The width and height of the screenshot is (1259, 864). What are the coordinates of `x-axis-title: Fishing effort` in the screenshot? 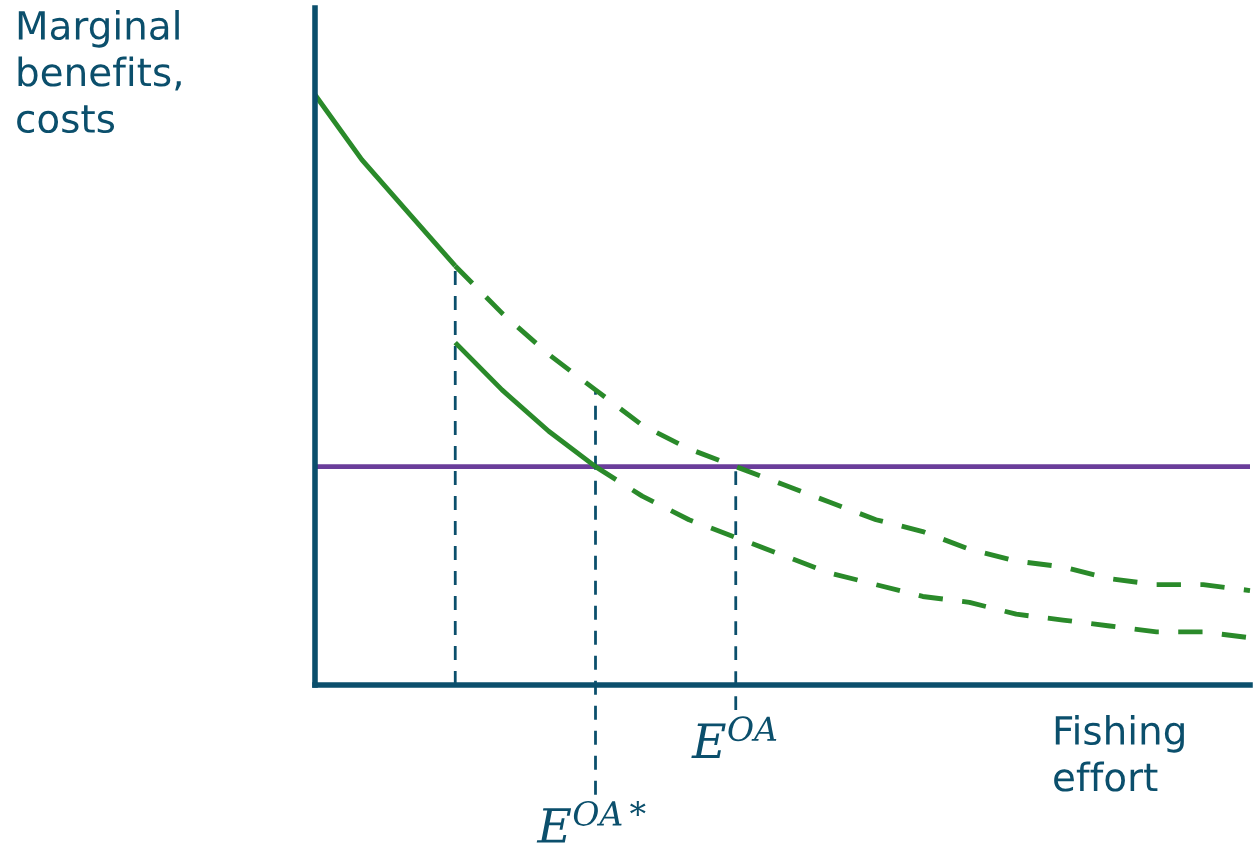 It's located at (1119, 753).